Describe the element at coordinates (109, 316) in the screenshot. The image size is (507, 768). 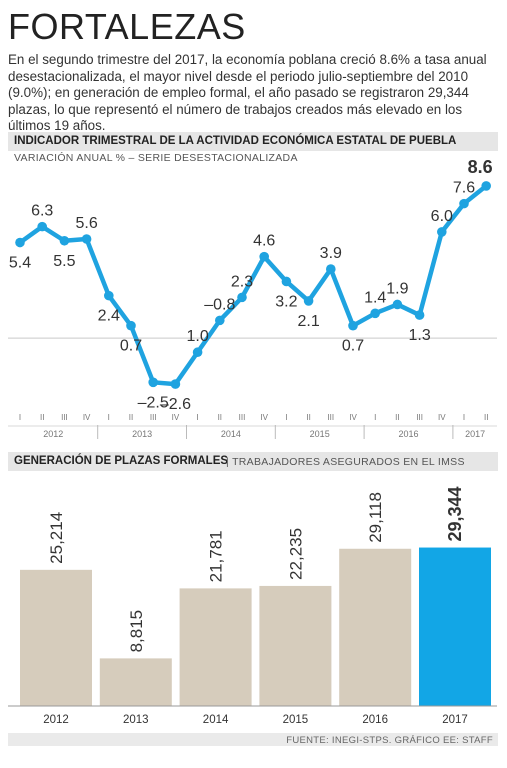
I see `data-label: 2.4` at that location.